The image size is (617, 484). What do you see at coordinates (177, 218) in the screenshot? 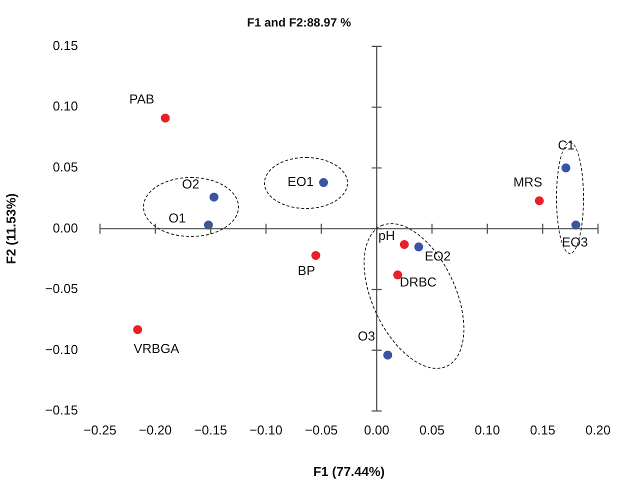
I see `series-label: O1` at bounding box center [177, 218].